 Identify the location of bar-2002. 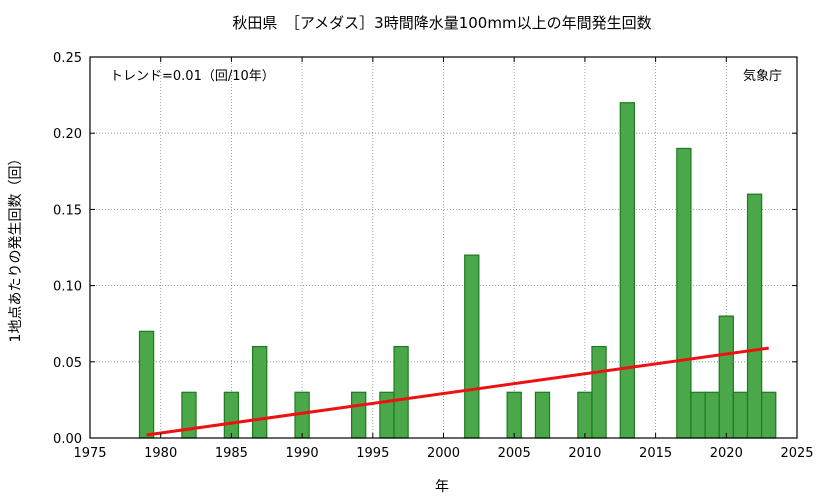
(472, 346).